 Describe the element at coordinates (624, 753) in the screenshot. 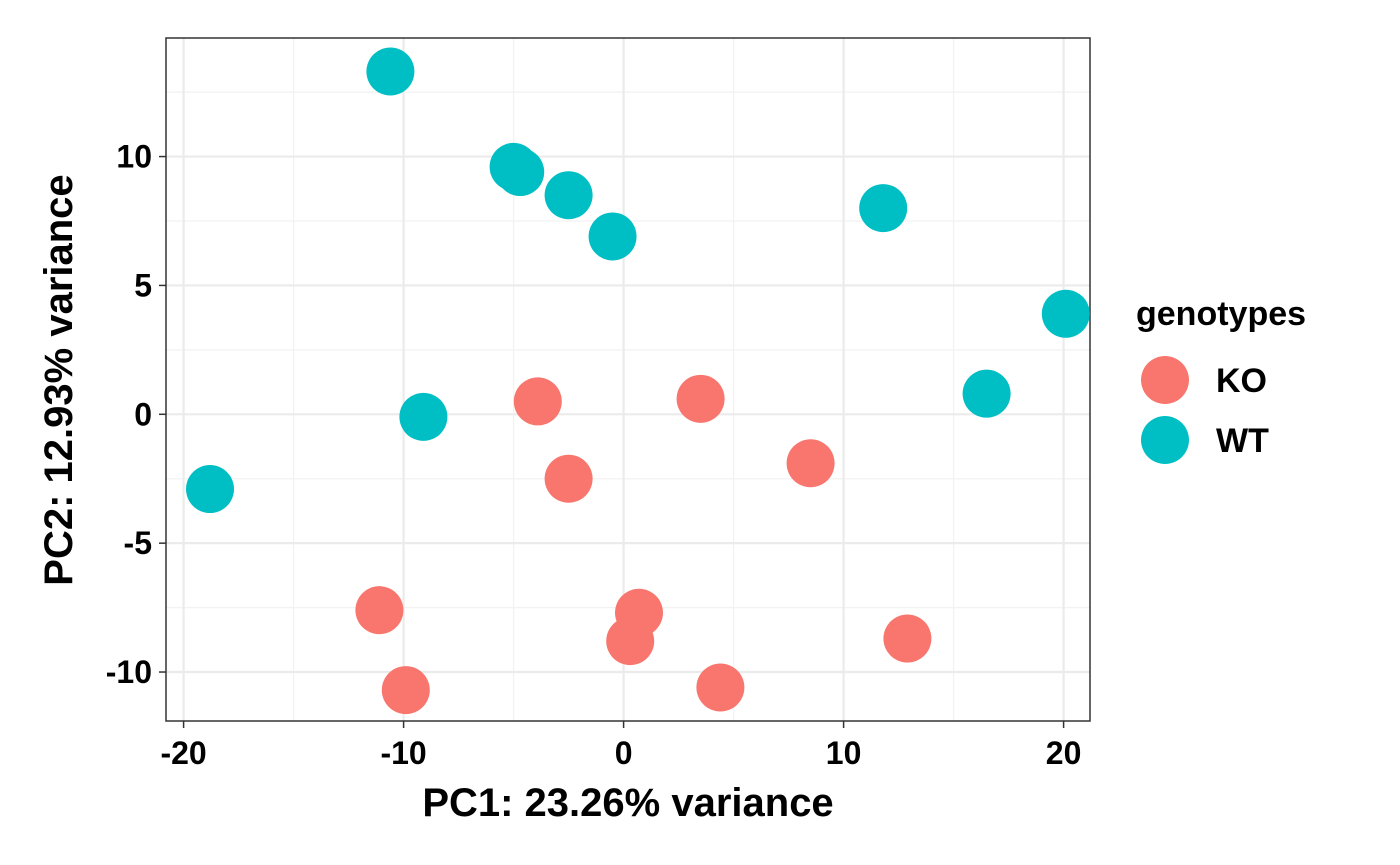

I see `x-tick-label: 0` at that location.